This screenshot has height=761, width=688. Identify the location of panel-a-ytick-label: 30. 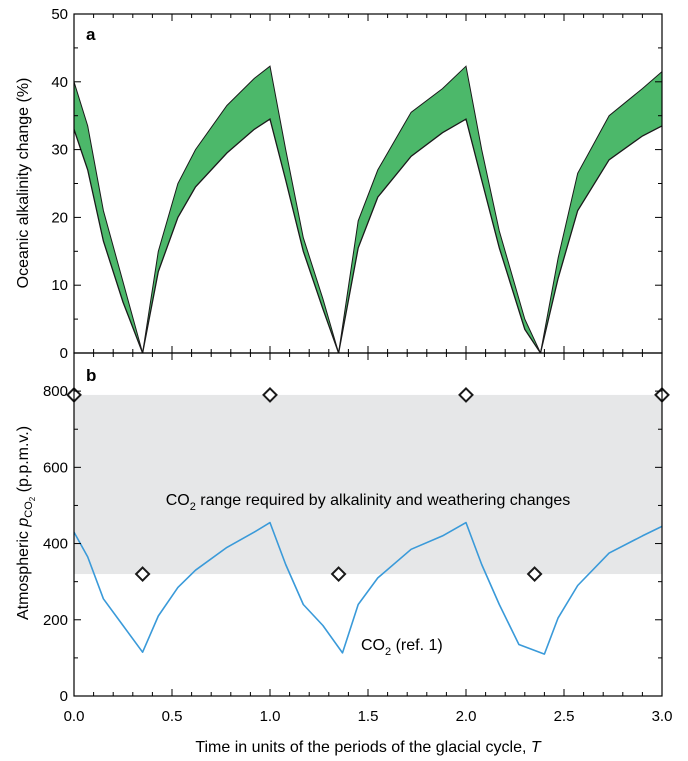
(59, 150).